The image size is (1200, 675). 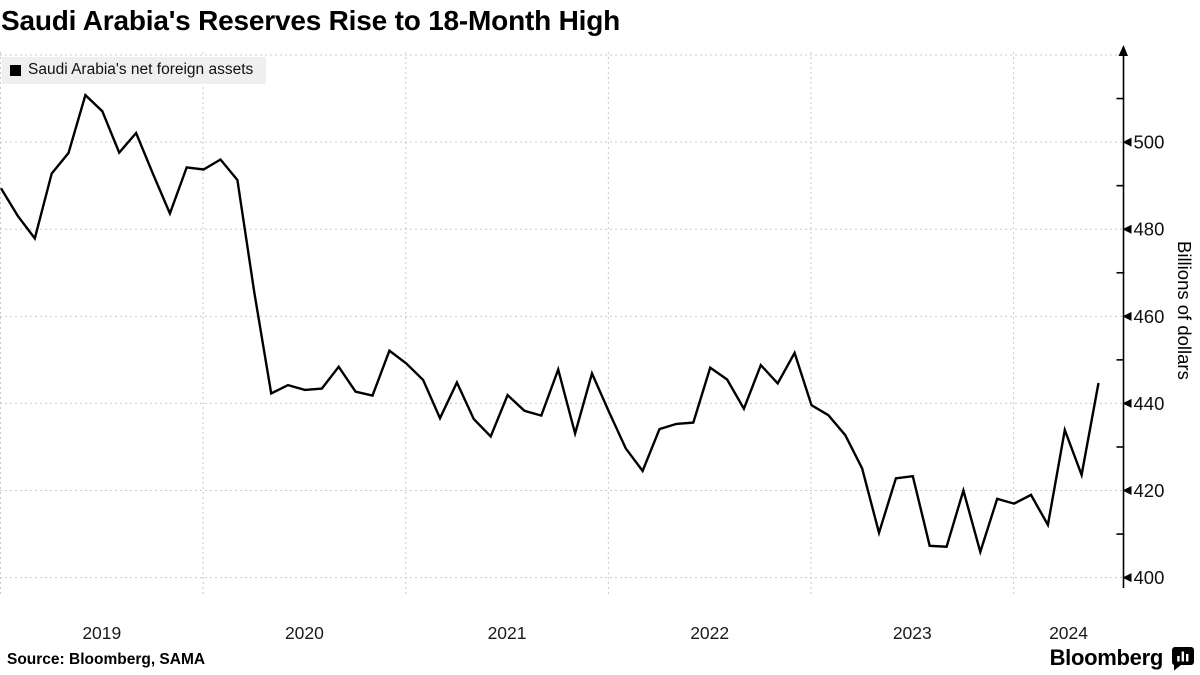 I want to click on x-axis-year-label: 2020, so click(x=304, y=633).